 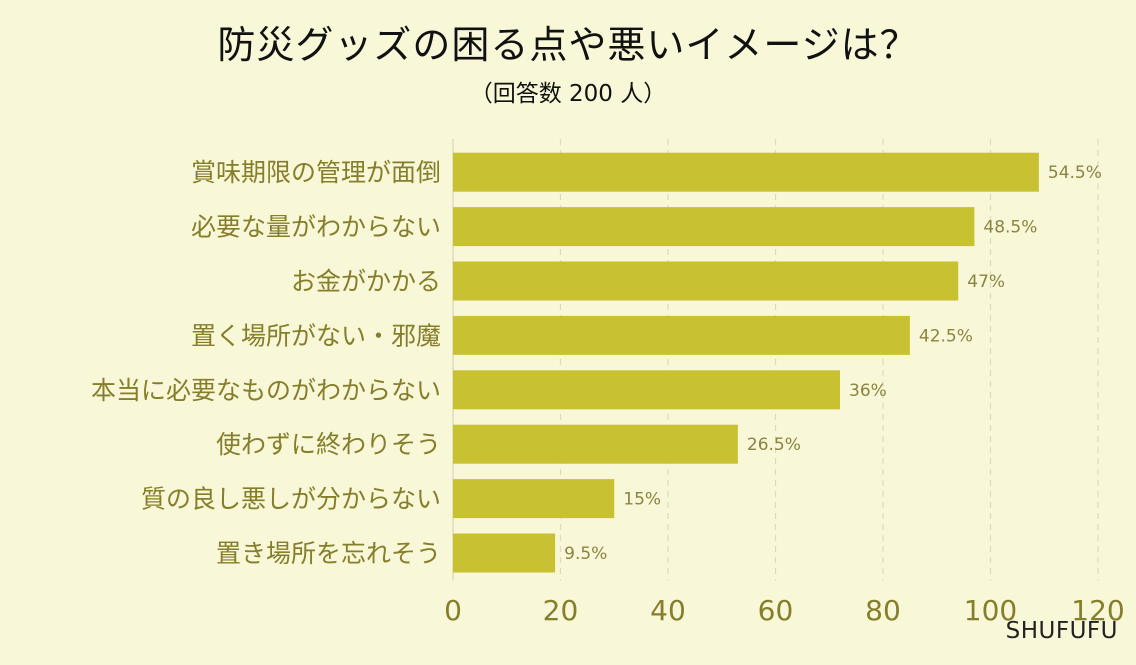 What do you see at coordinates (986, 282) in the screenshot?
I see `value-label: 47%` at bounding box center [986, 282].